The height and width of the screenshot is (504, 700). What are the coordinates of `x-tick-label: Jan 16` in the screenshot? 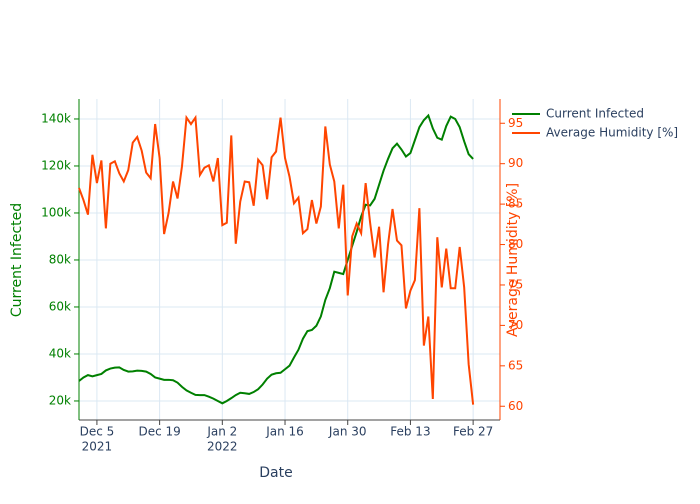 It's located at (284, 432).